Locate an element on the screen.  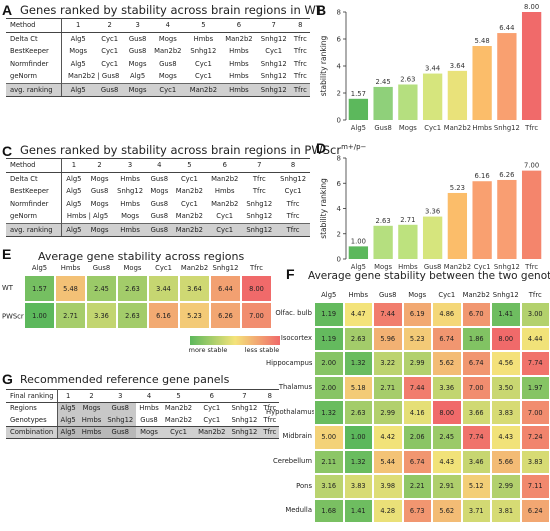
heatmap-column-label: Tfrc is located at coordinates (256, 268).